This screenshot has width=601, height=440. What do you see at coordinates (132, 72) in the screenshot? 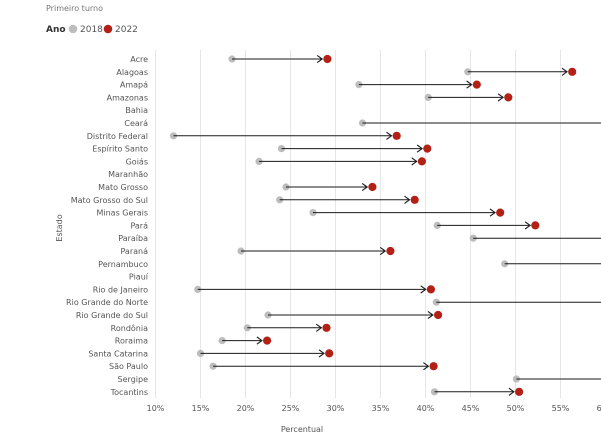
I see `category-label: Alagoas` at bounding box center [132, 72].